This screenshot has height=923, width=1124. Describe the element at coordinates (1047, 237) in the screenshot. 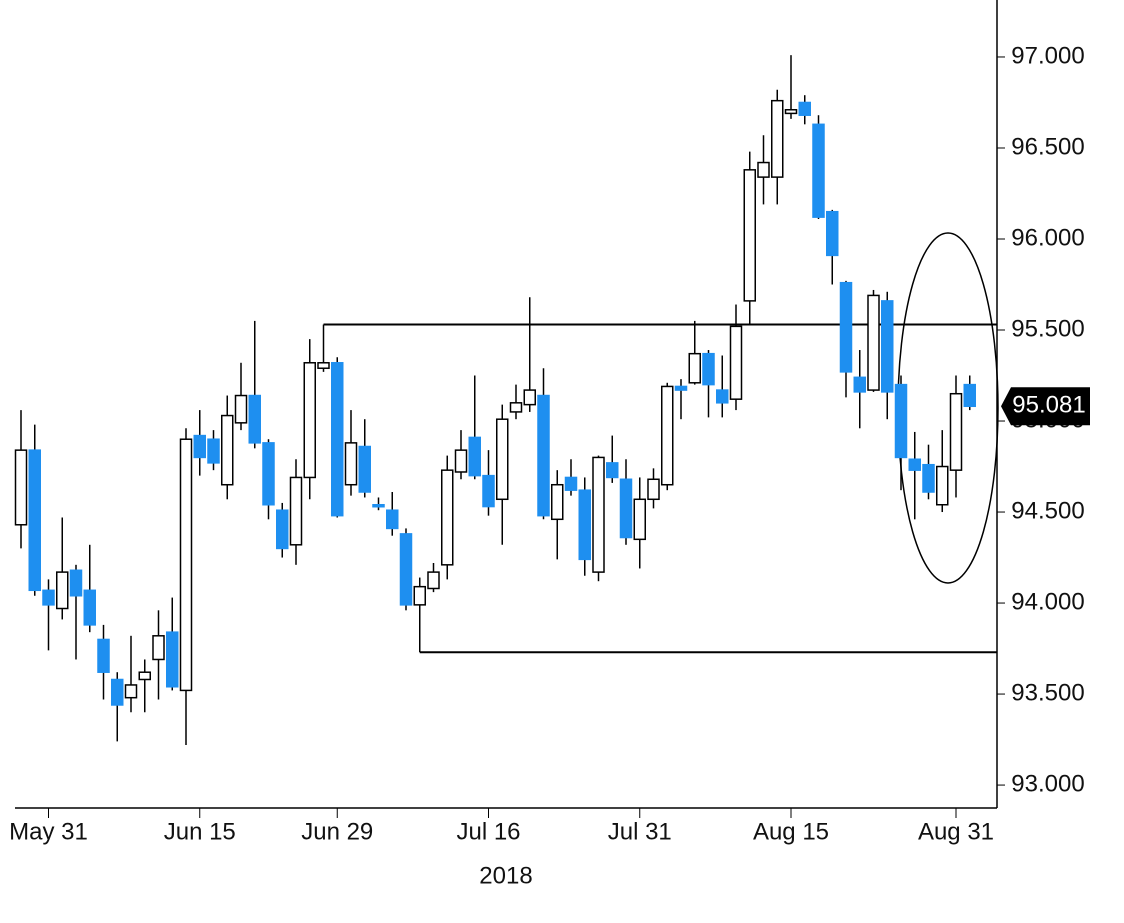

I see `y-tick-label: 96.000` at that location.